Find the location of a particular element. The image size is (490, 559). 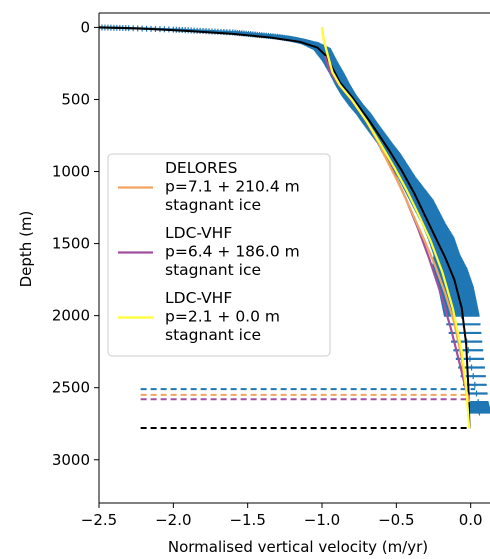

y-tick-label: 3000 is located at coordinates (71, 460).